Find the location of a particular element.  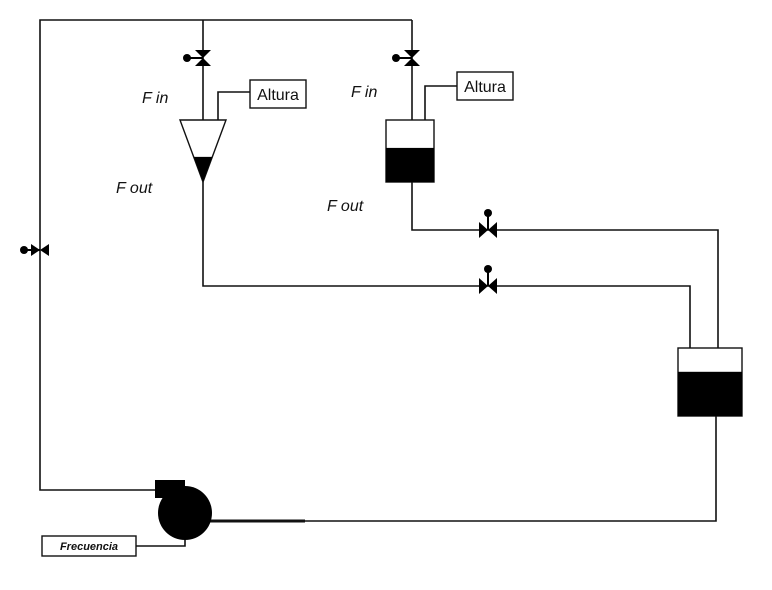

altura-box-upper: Altura is located at coordinates (485, 86).